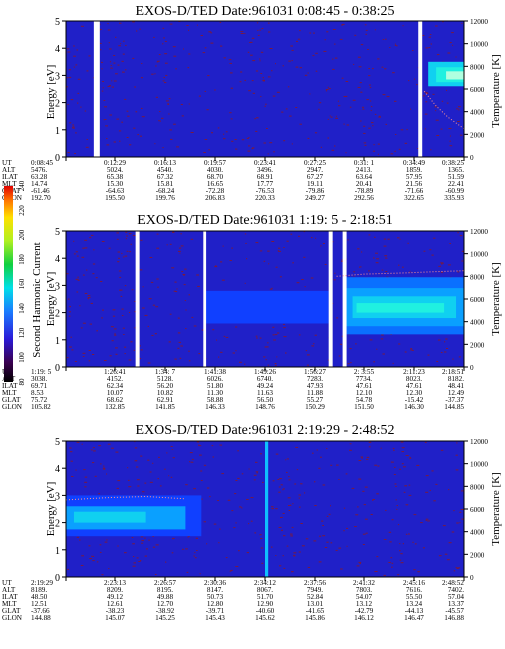  Describe the element at coordinates (479, 465) in the screenshot. I see `panel-3-y2tick-label: 10000` at that location.